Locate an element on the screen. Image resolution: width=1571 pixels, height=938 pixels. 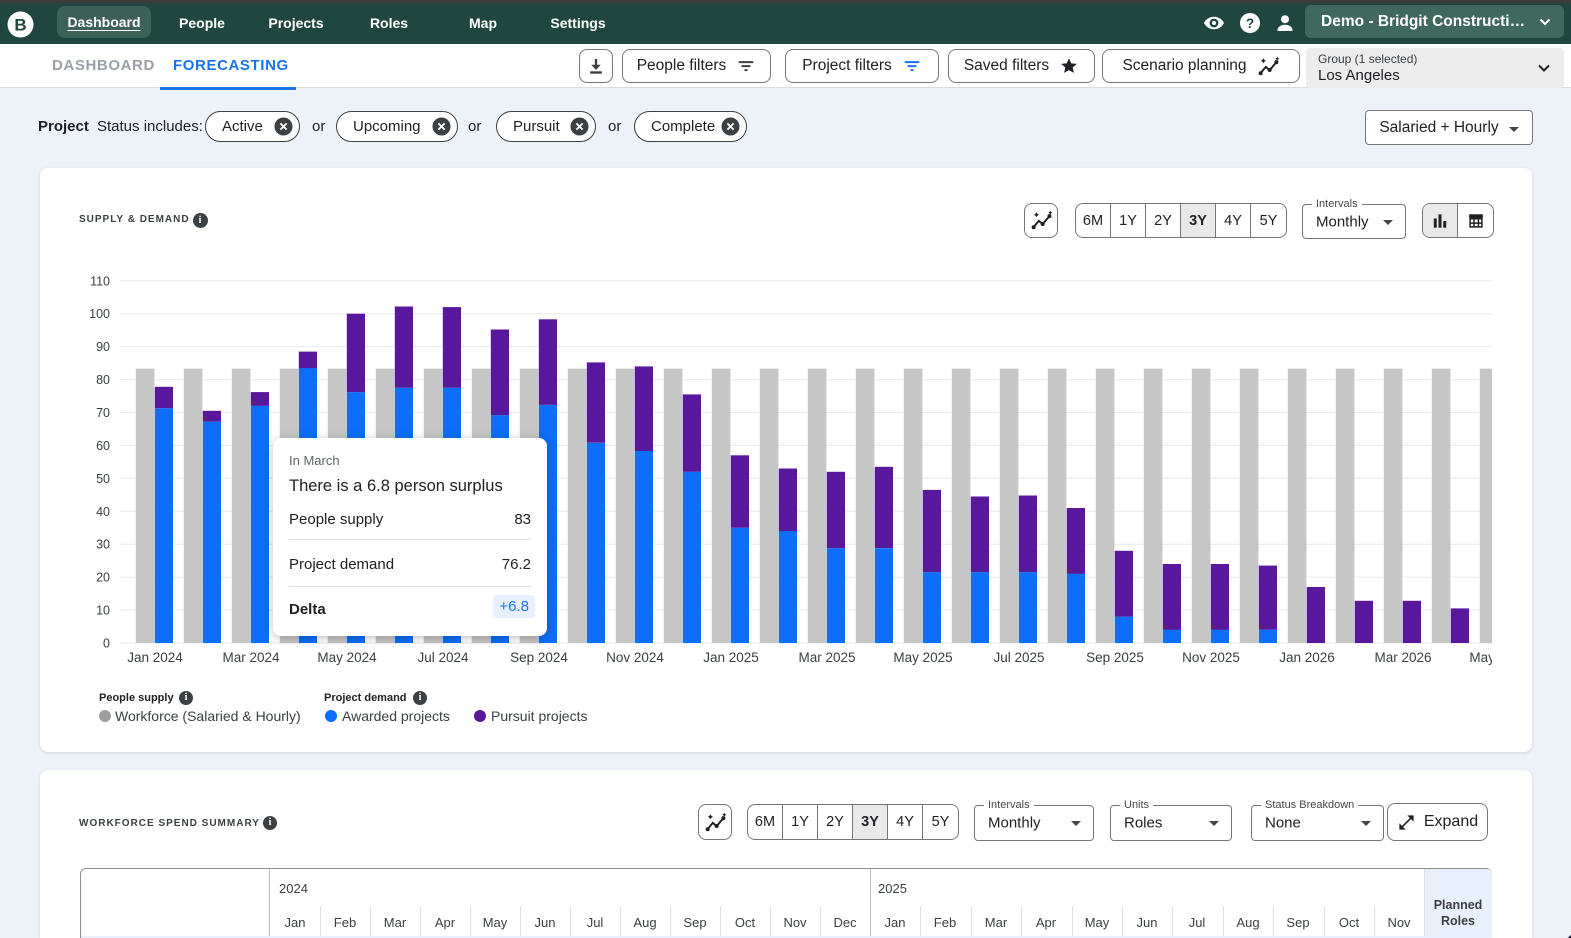
svg-text: 110 is located at coordinates (100, 281).